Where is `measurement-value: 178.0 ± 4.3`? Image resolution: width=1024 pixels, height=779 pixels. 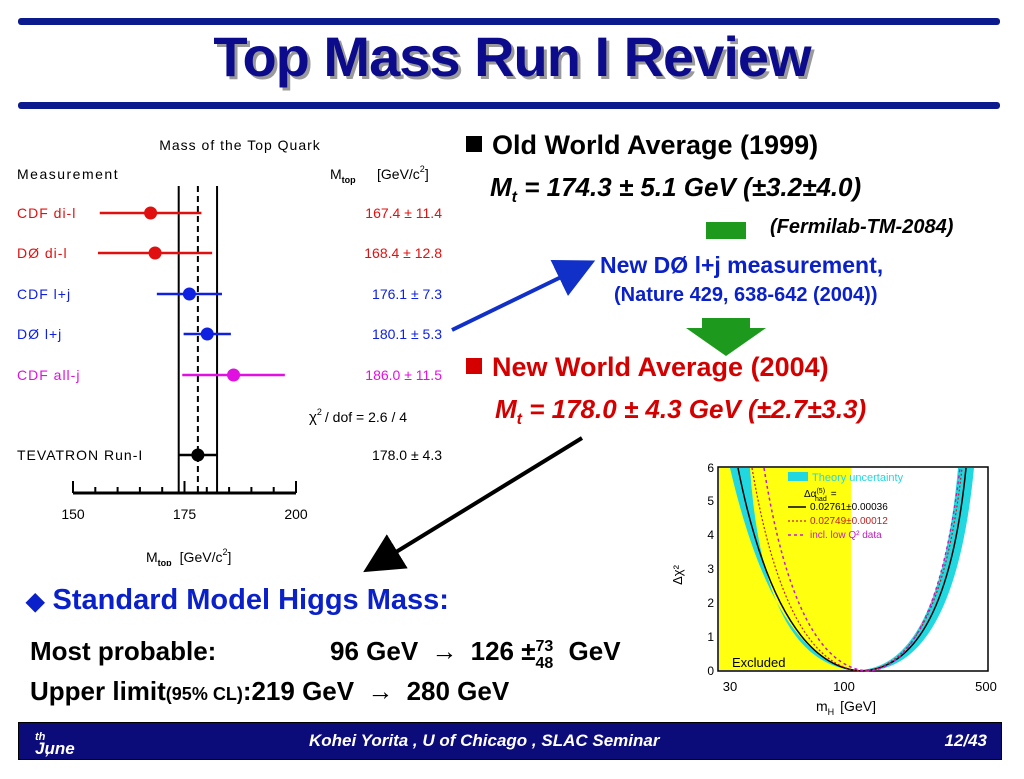 measurement-value: 178.0 ± 4.3 is located at coordinates (407, 455).